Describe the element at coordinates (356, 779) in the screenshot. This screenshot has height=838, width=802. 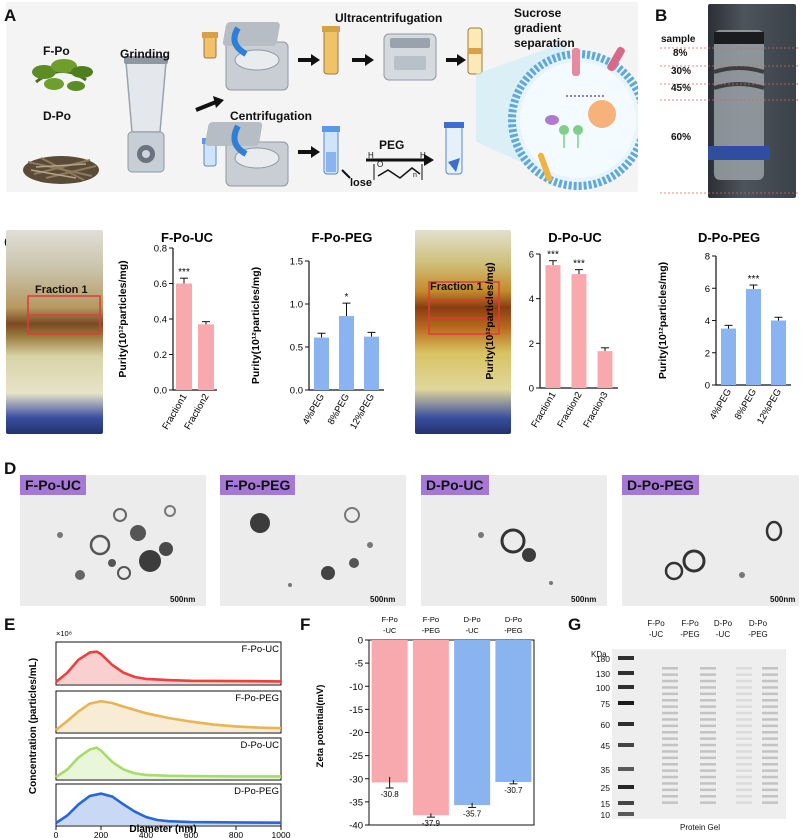
I see `y-tick-label: -30` at that location.